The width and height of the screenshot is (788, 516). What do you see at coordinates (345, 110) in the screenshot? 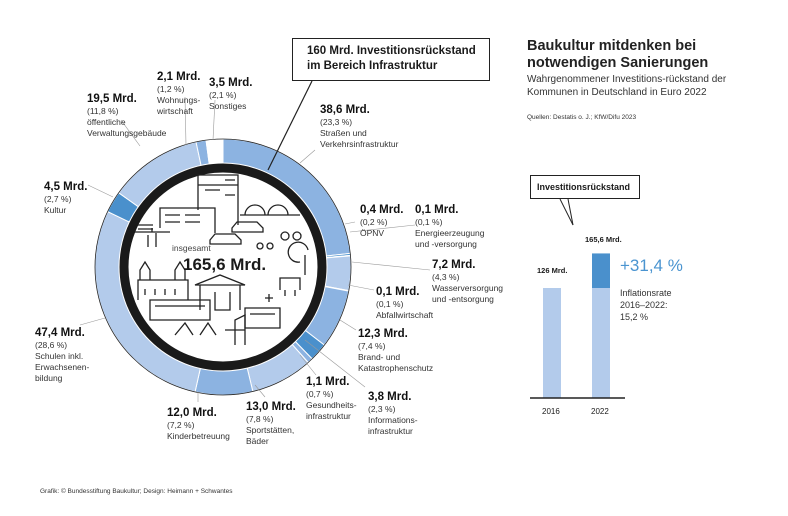
I see `slice-value: 38,6 Mrd.` at bounding box center [345, 110].